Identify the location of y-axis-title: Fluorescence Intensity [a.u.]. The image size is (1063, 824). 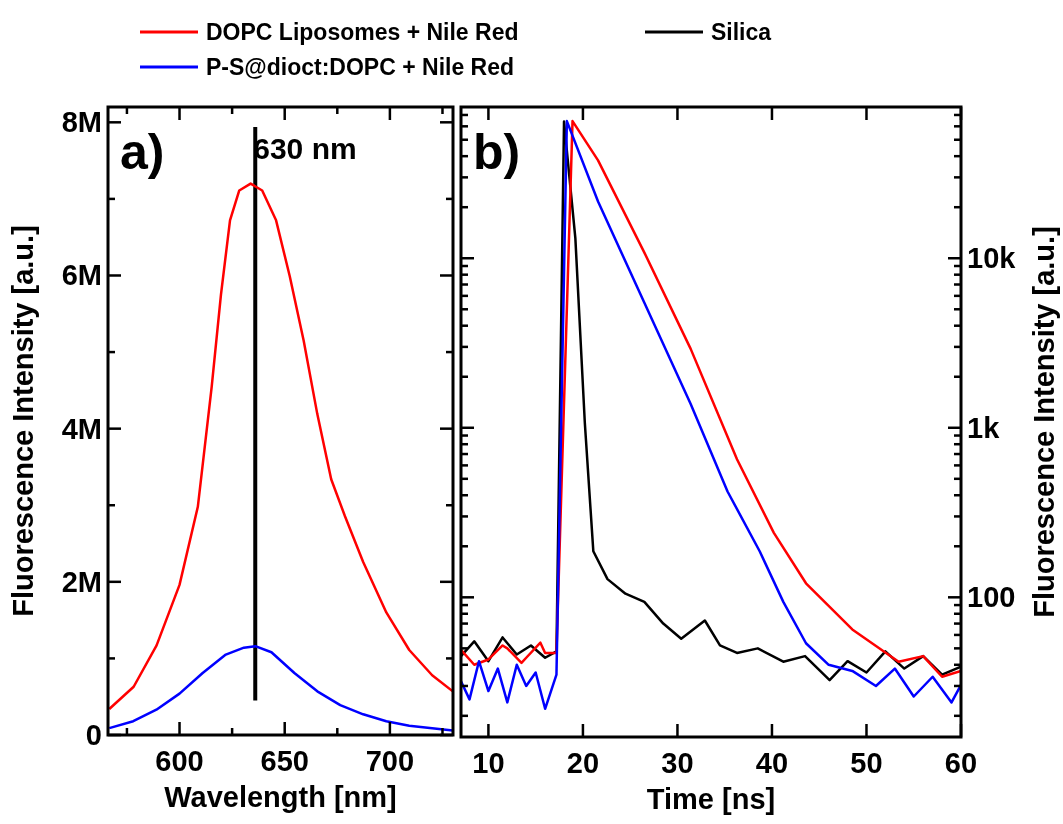
(23, 421).